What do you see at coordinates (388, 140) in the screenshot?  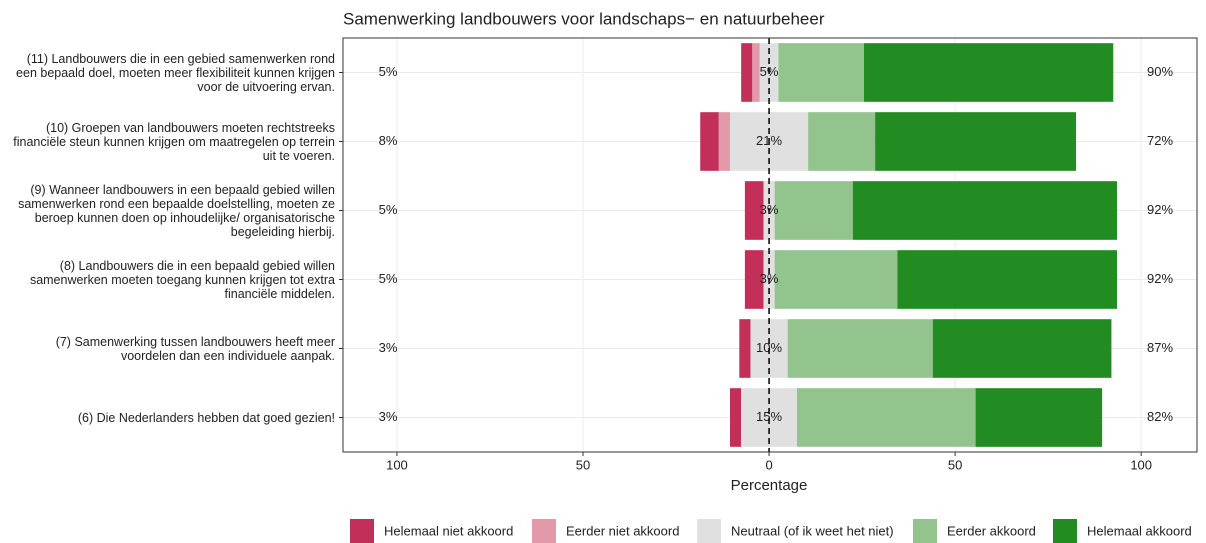 I see `left-total-label: 8%` at bounding box center [388, 140].